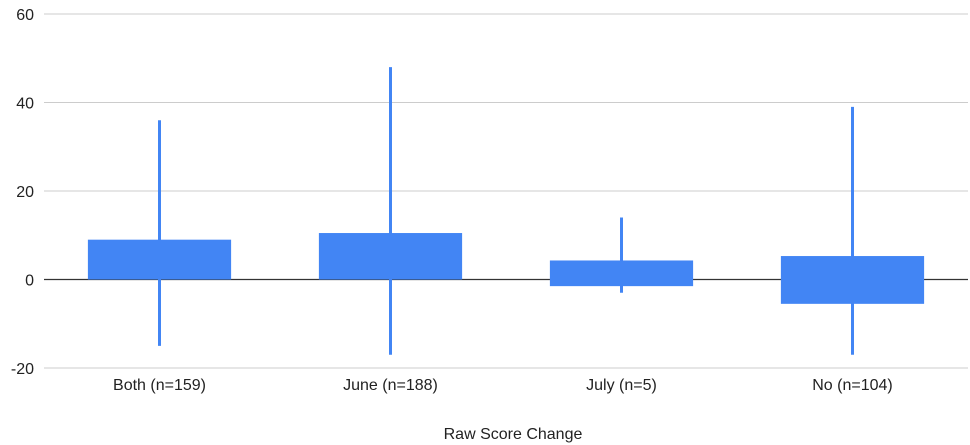 The height and width of the screenshot is (445, 970). Describe the element at coordinates (390, 385) in the screenshot. I see `x-category-label: June (n=188)` at that location.